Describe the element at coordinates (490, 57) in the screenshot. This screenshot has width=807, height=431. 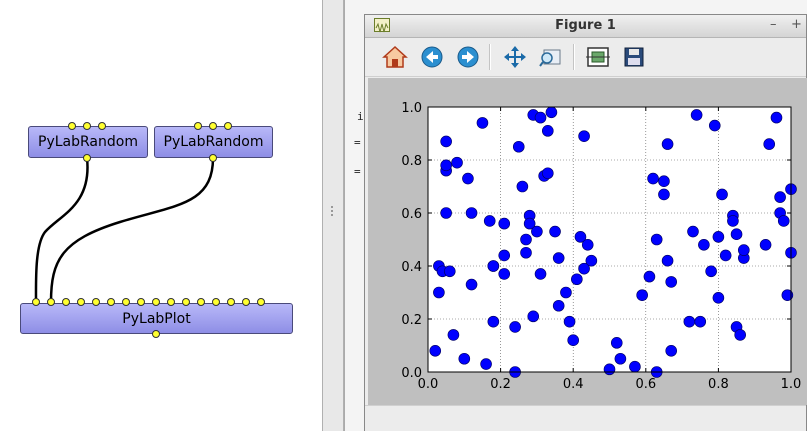
I see `toolbar-separator` at that location.